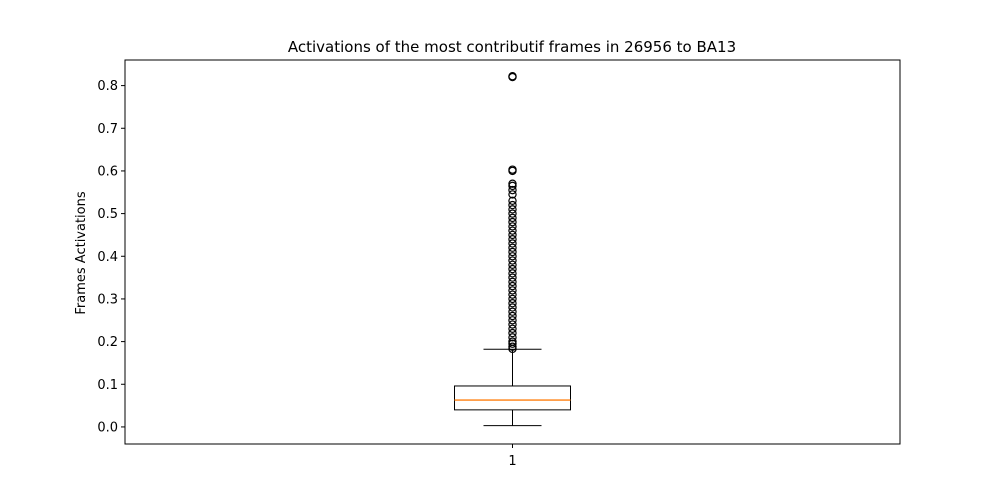 The height and width of the screenshot is (504, 1000). I want to click on y-tick-label: 0.4, so click(107, 257).